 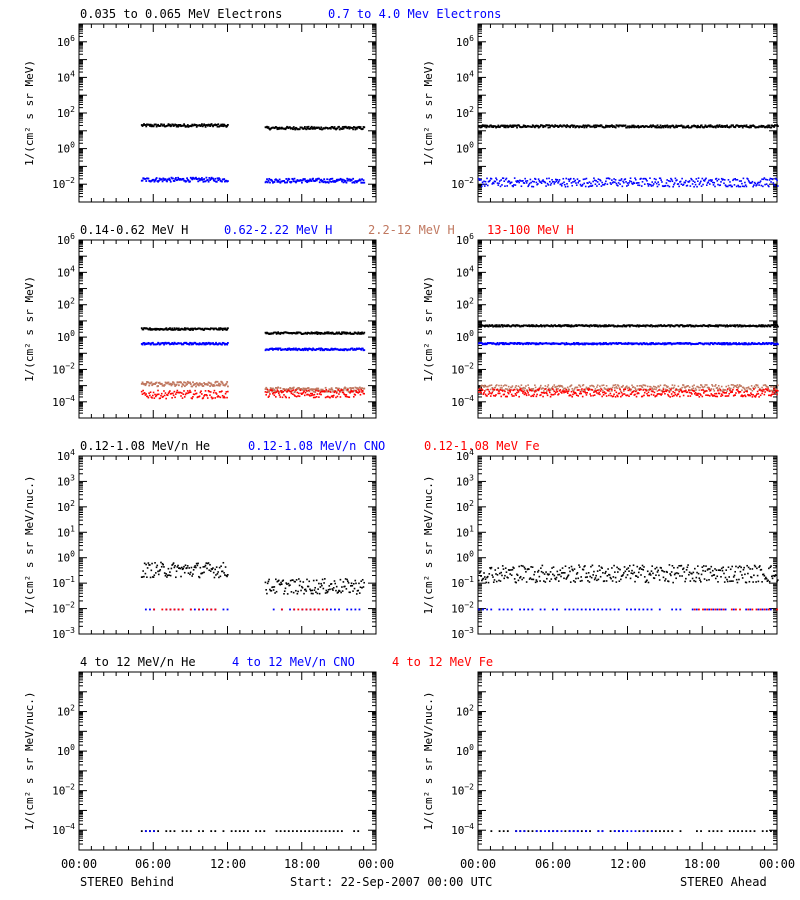 What do you see at coordinates (66, 239) in the screenshot?
I see `y-tick-label: 10⁶` at bounding box center [66, 239].